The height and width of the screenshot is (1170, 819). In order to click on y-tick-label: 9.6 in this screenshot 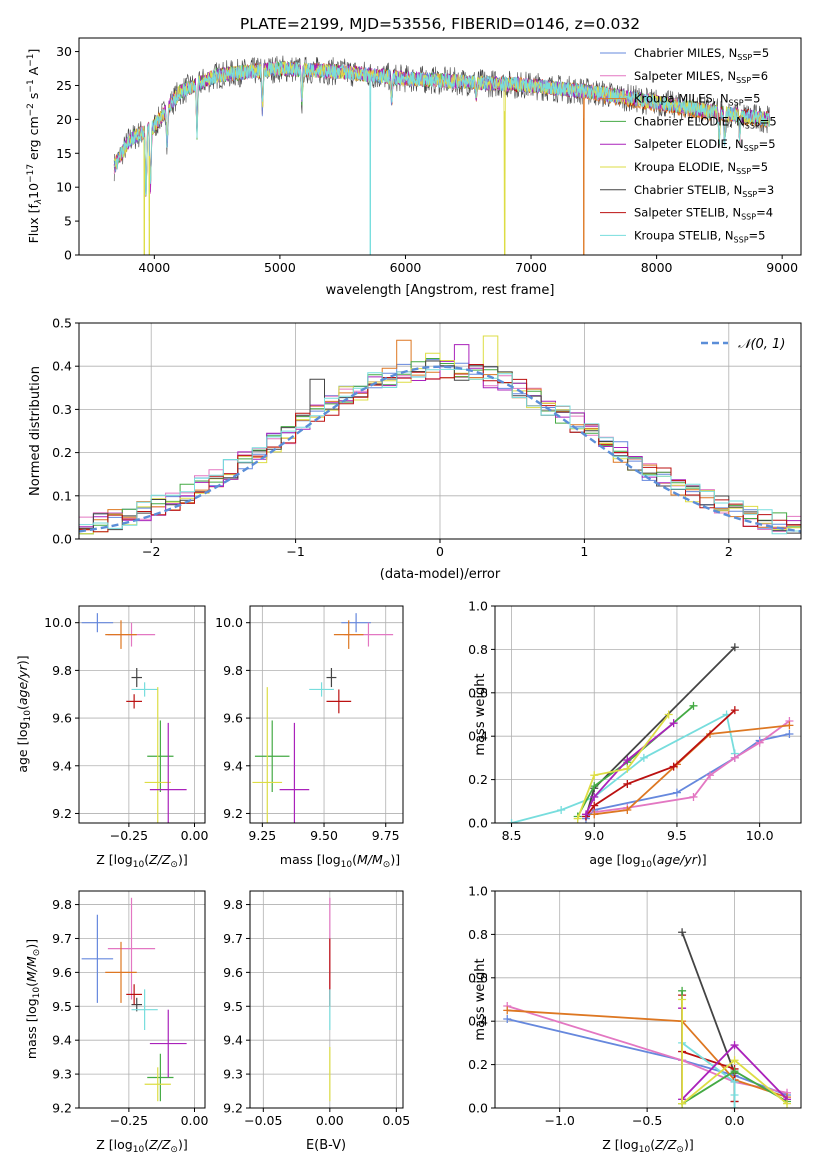, I will do `click(62, 972)`.